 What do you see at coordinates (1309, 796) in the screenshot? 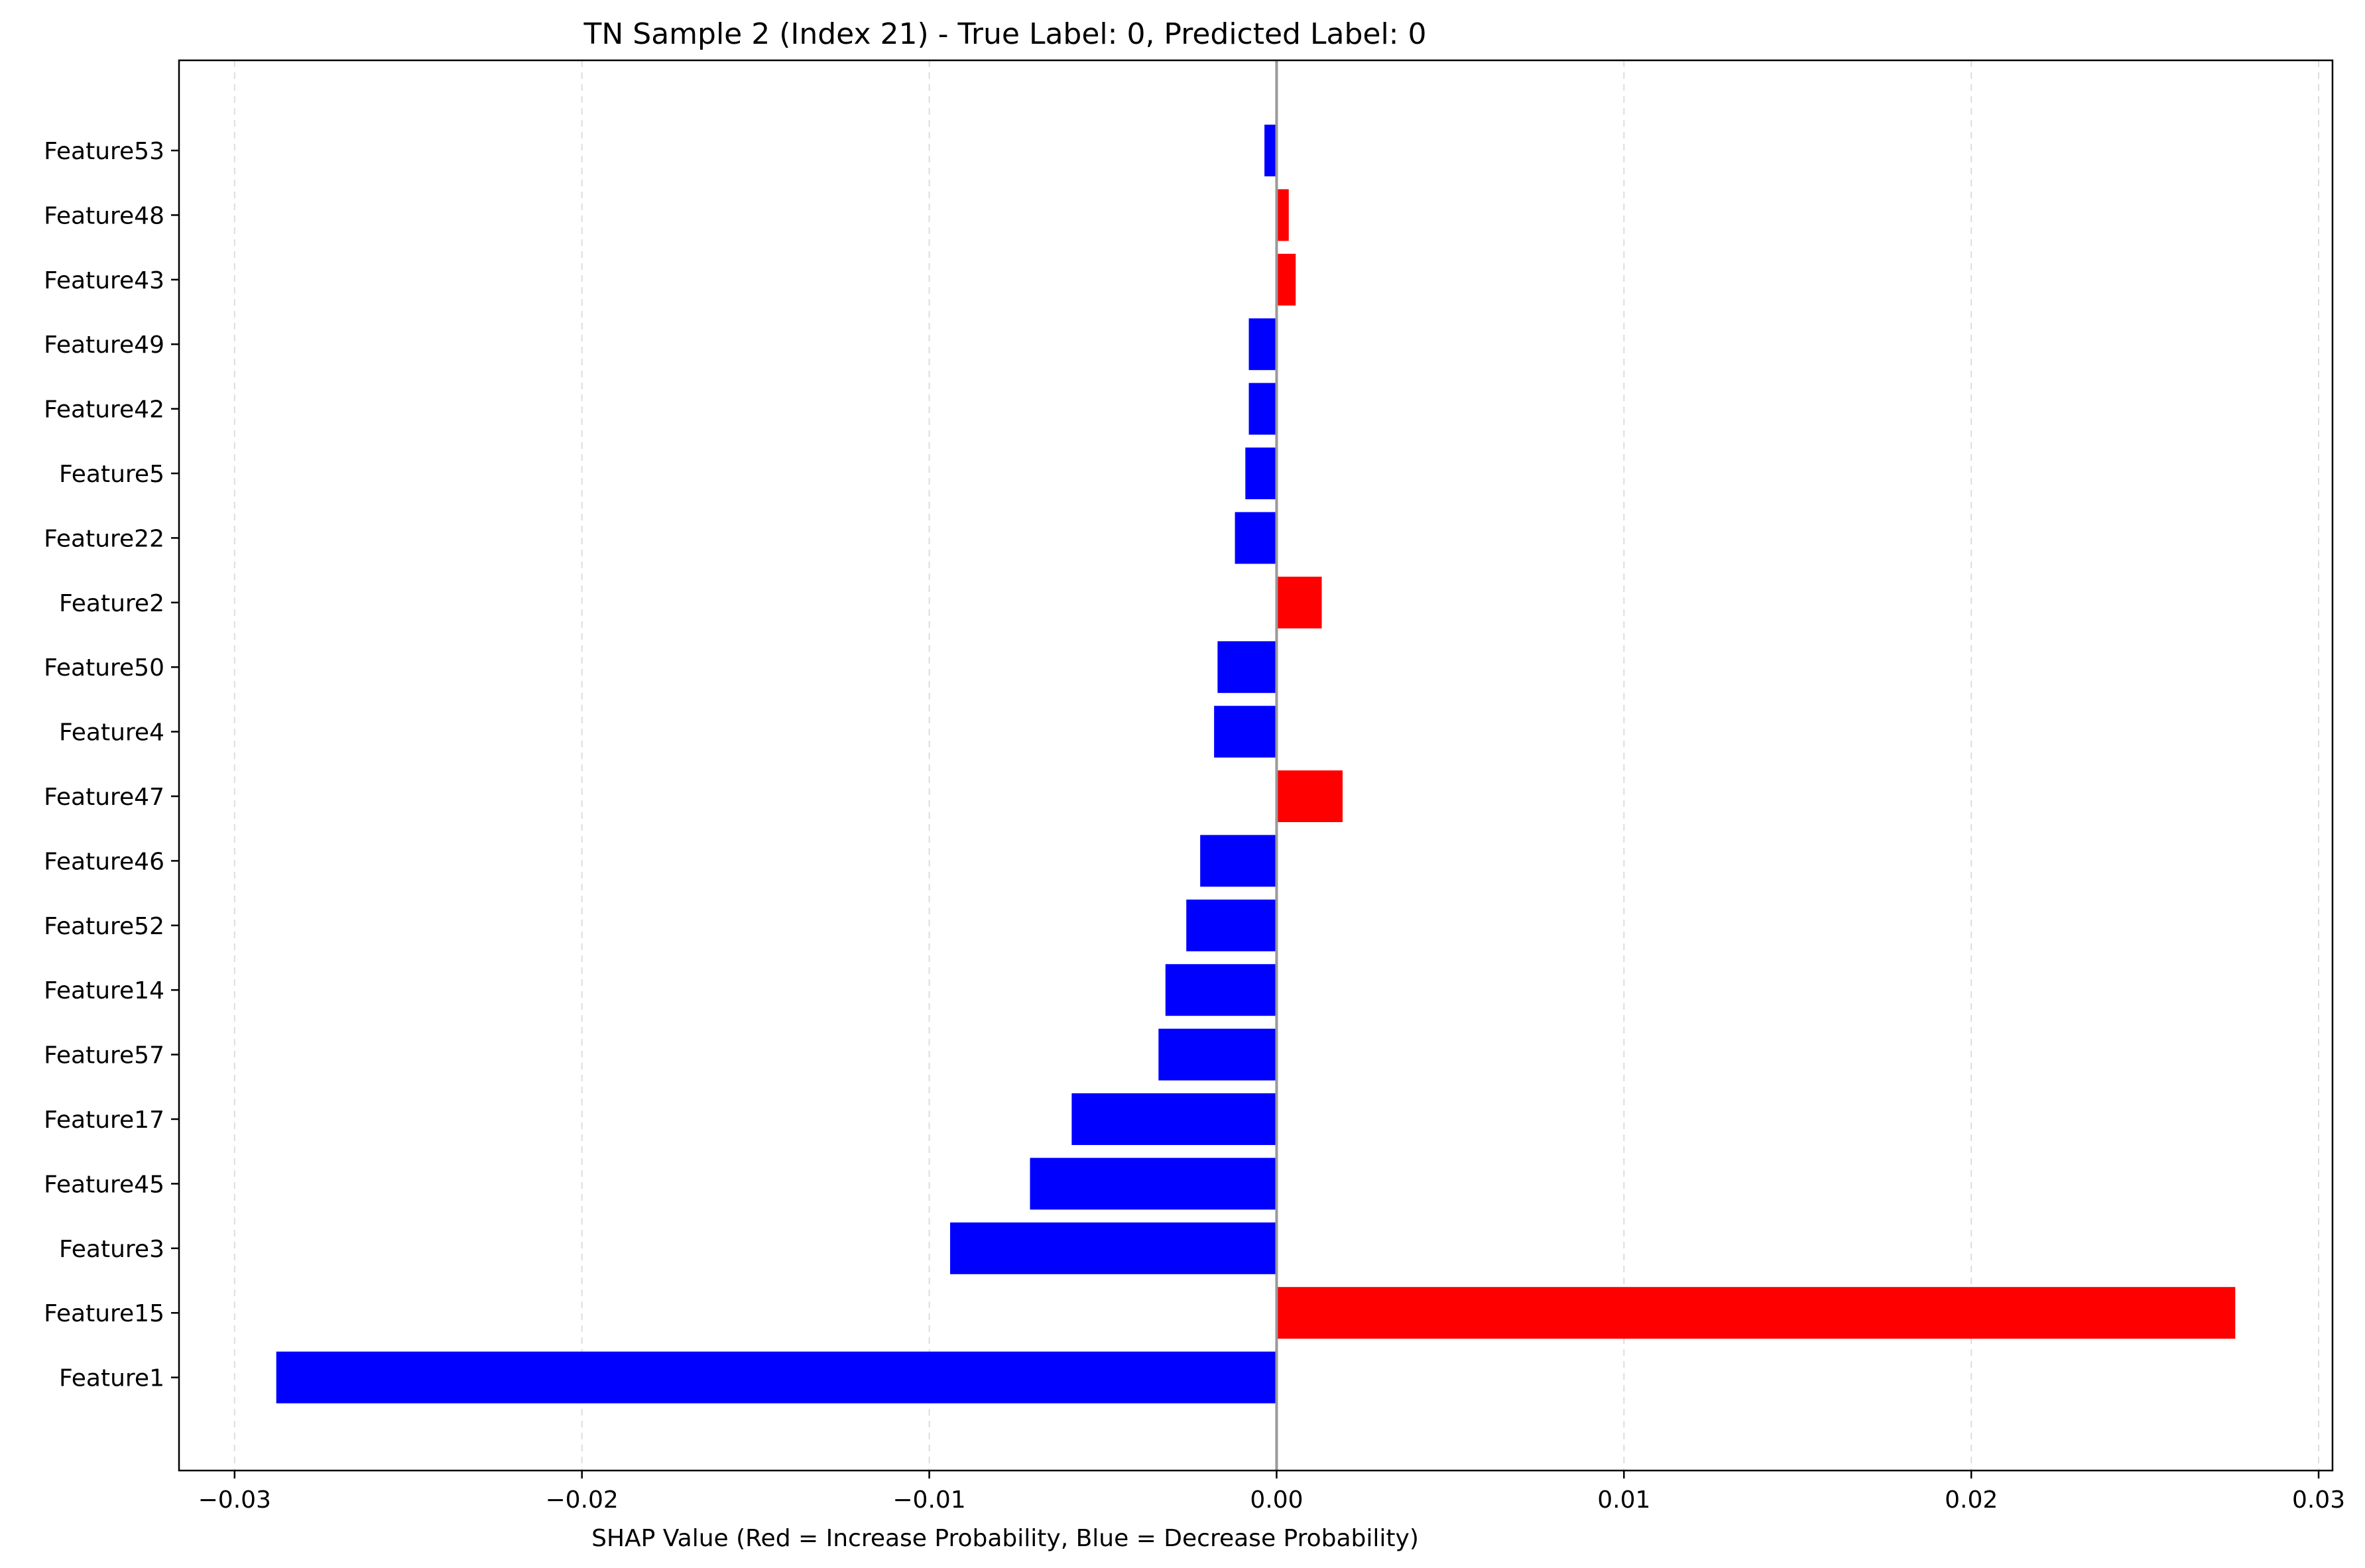
I see `bar-feature47` at bounding box center [1309, 796].